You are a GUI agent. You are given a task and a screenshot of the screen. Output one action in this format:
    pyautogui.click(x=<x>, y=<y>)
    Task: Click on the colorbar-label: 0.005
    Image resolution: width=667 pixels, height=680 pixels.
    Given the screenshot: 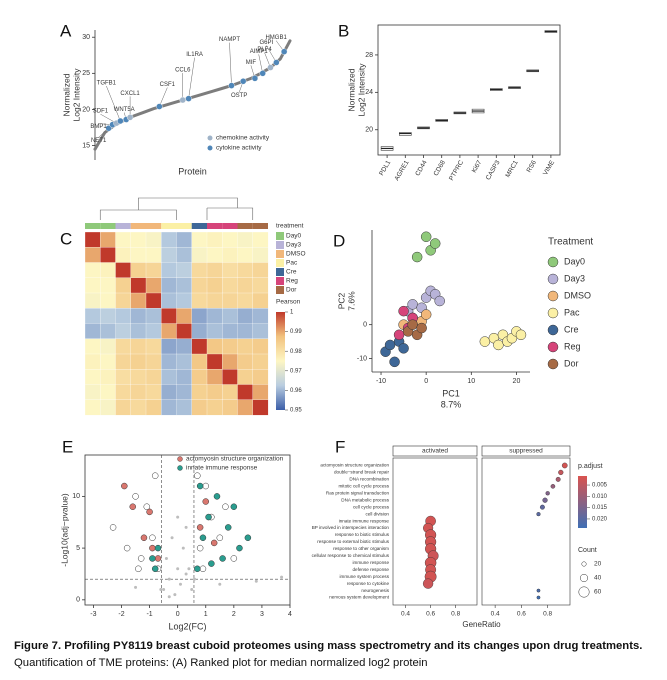 What is the action you would take?
    pyautogui.click(x=600, y=486)
    